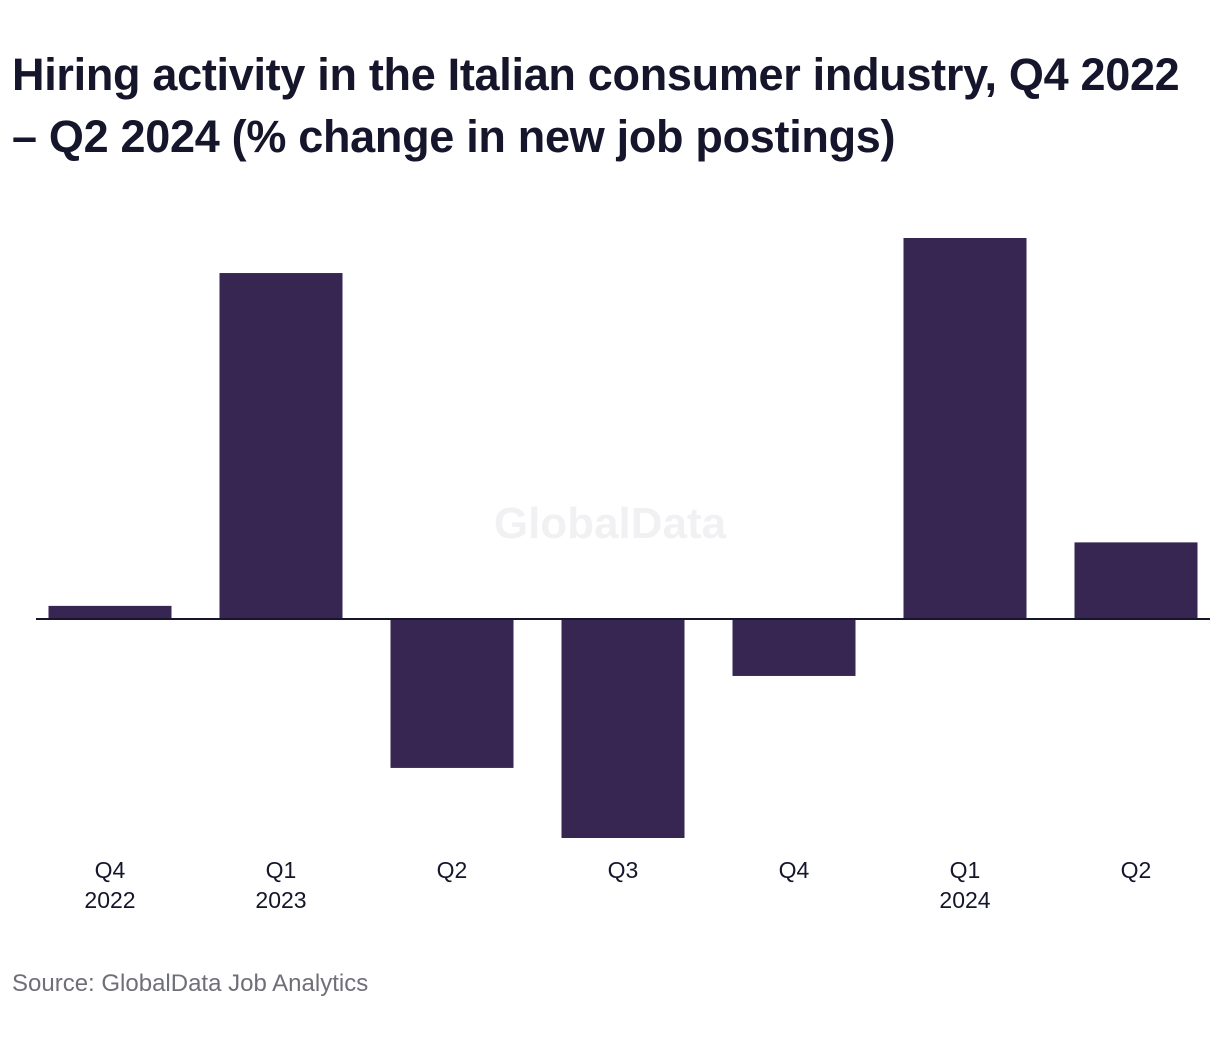 This screenshot has width=1220, height=1044. I want to click on bar-q4-2022, so click(110, 612).